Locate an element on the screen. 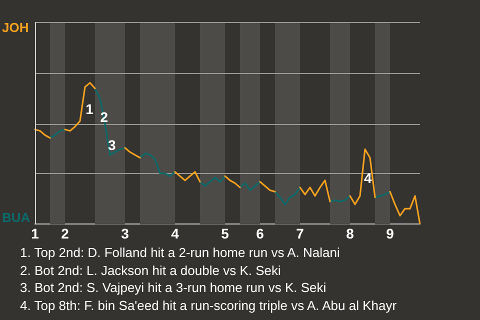  x-tick-label: 1 is located at coordinates (35, 233).